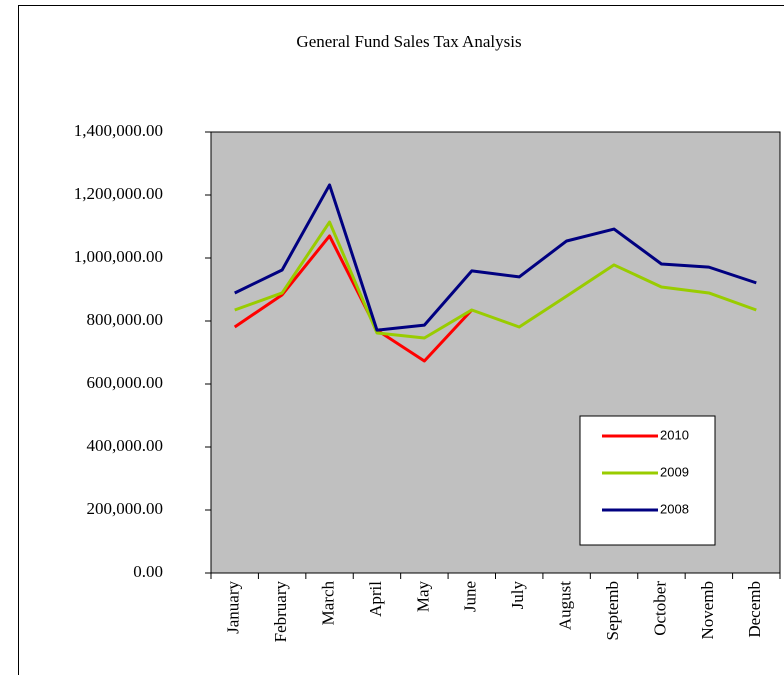 This screenshot has width=784, height=675. What do you see at coordinates (422, 597) in the screenshot?
I see `x-tick-label: May` at bounding box center [422, 597].